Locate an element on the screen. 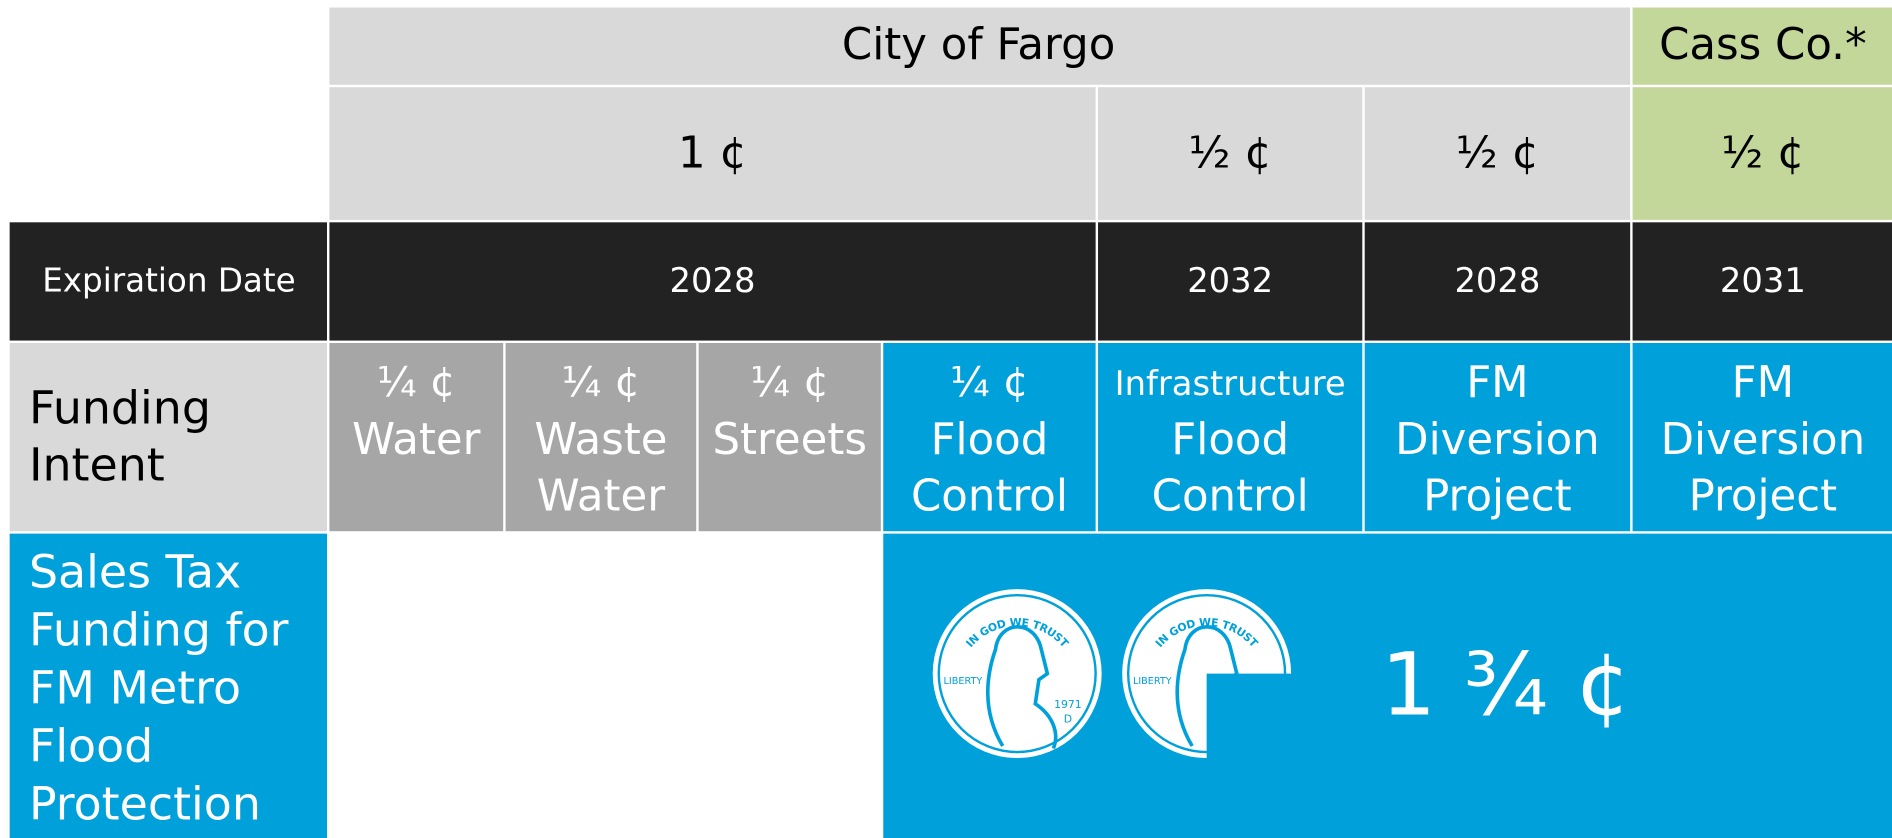 This screenshot has height=838, width=1892. expiration-date: 2031 is located at coordinates (1763, 280).